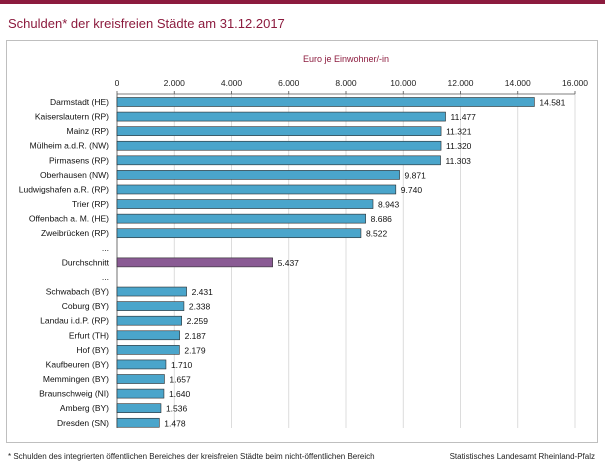  Describe the element at coordinates (232, 83) in the screenshot. I see `tick-label: 4.000` at that location.